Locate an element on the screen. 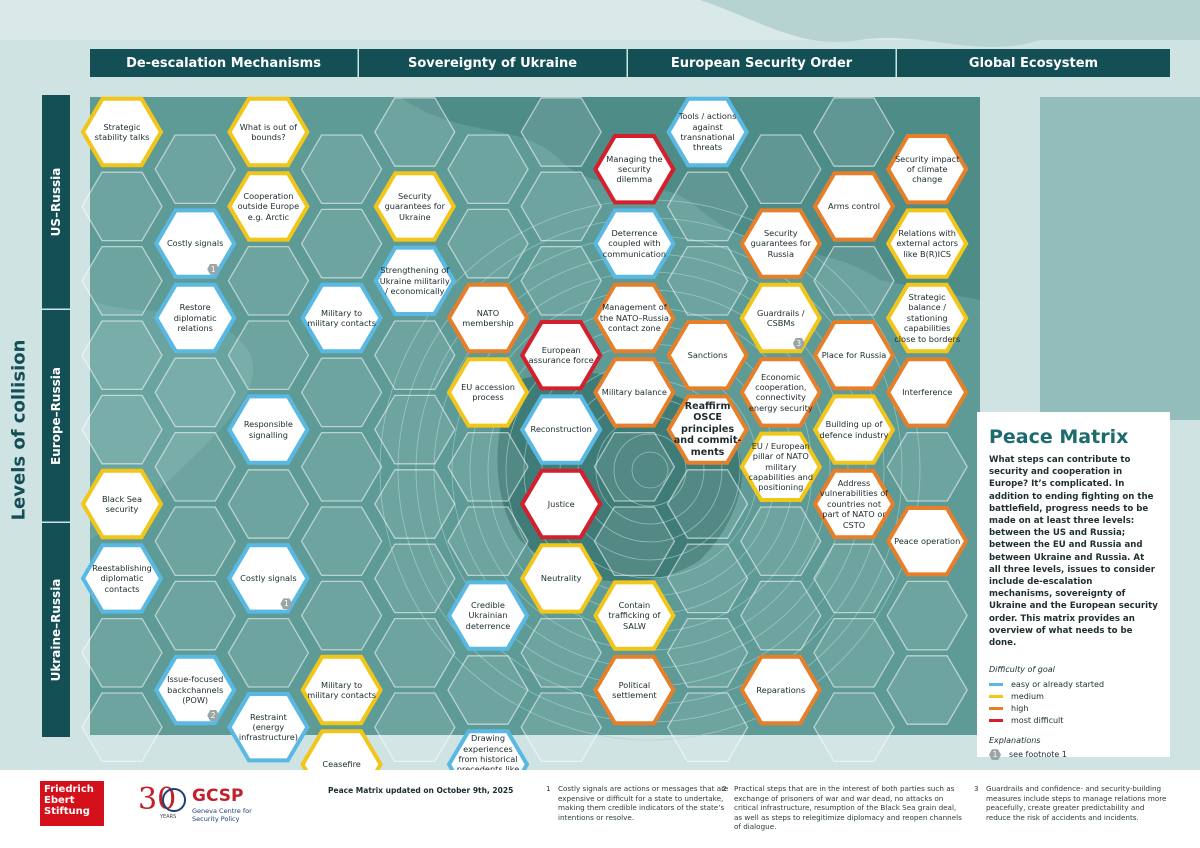 This screenshot has height=848, width=1200. legend-item-most-difficult: most difficult is located at coordinates (1073, 720).